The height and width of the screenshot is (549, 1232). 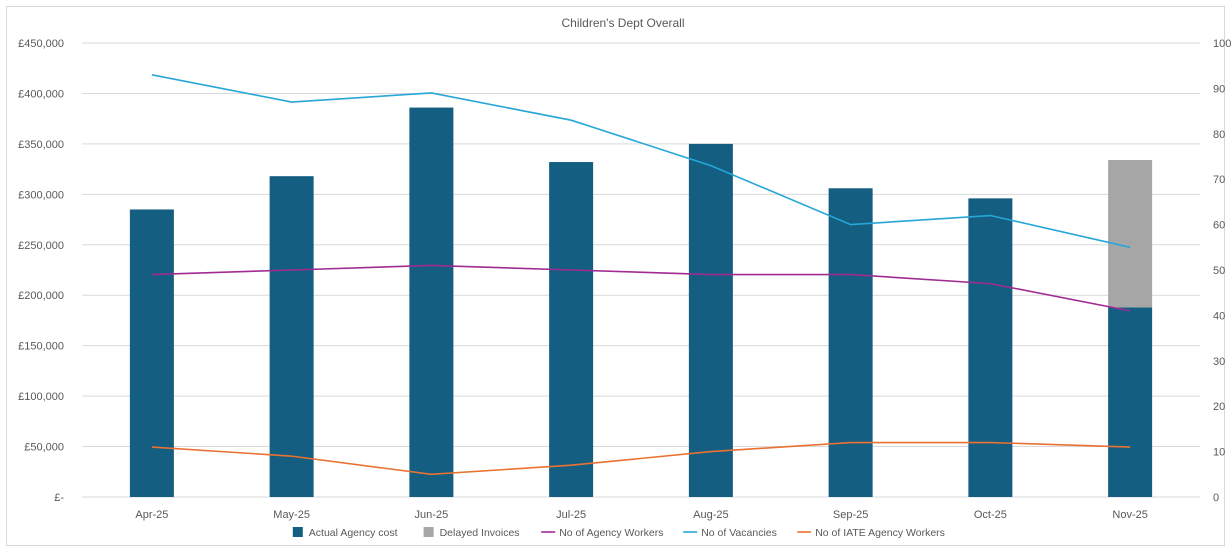 What do you see at coordinates (990, 515) in the screenshot?
I see `x-axis-tick-label: Oct-25` at bounding box center [990, 515].